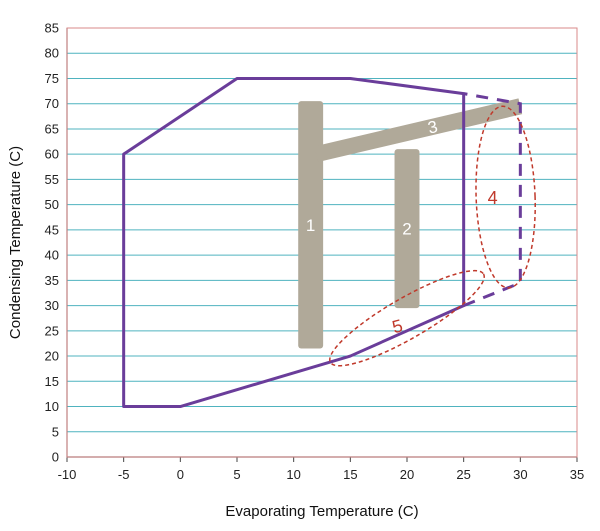 Image resolution: width=600 pixels, height=531 pixels. Describe the element at coordinates (55, 431) in the screenshot. I see `y-tick-label: 5` at that location.